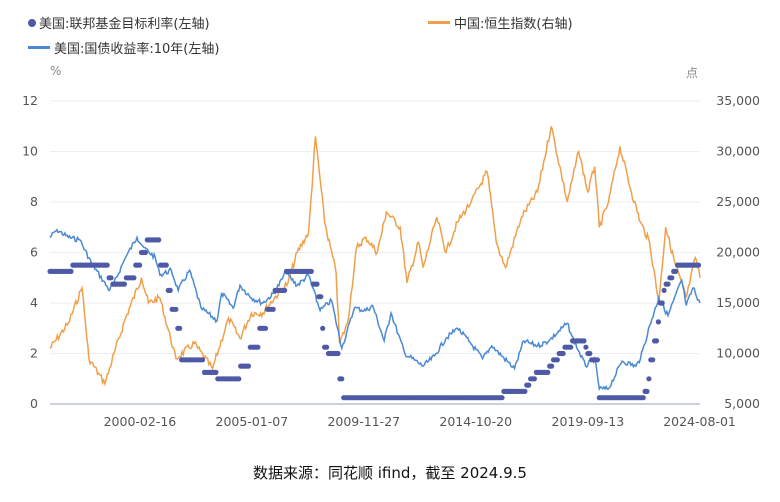  Describe the element at coordinates (588, 421) in the screenshot. I see `x-tick-label: 2019-09-13` at that location.